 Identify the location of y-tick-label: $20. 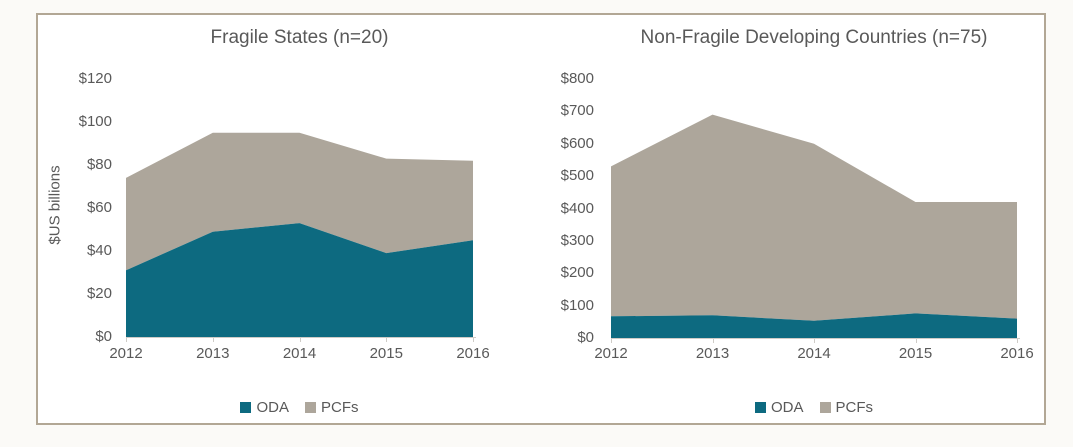
(99, 293).